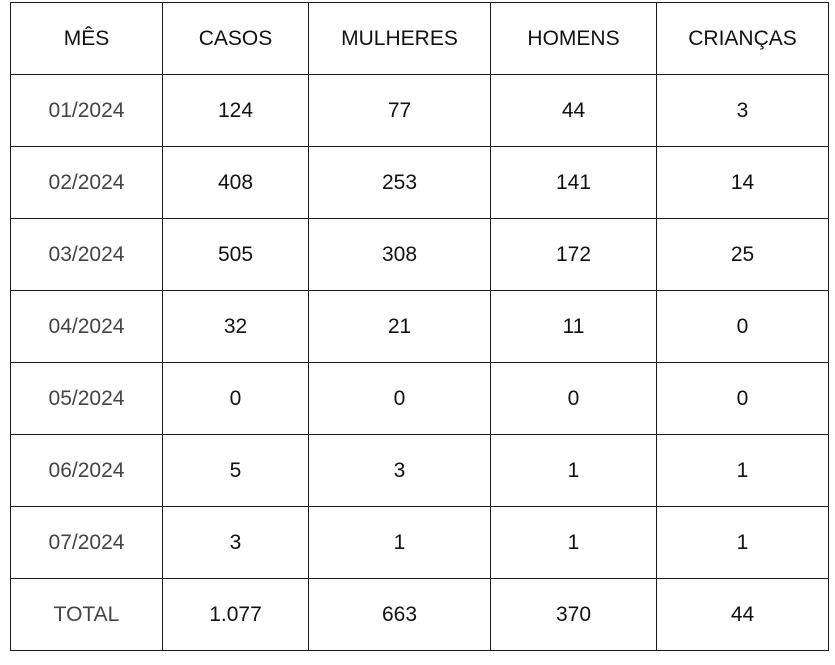  Describe the element at coordinates (86, 182) in the screenshot. I see `month-cell: 02/2024` at that location.